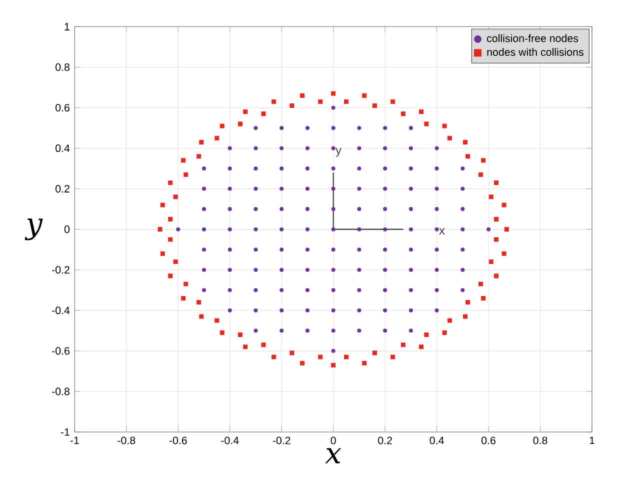  Describe the element at coordinates (281, 440) in the screenshot. I see `x-tick-label: -0.2` at that location.